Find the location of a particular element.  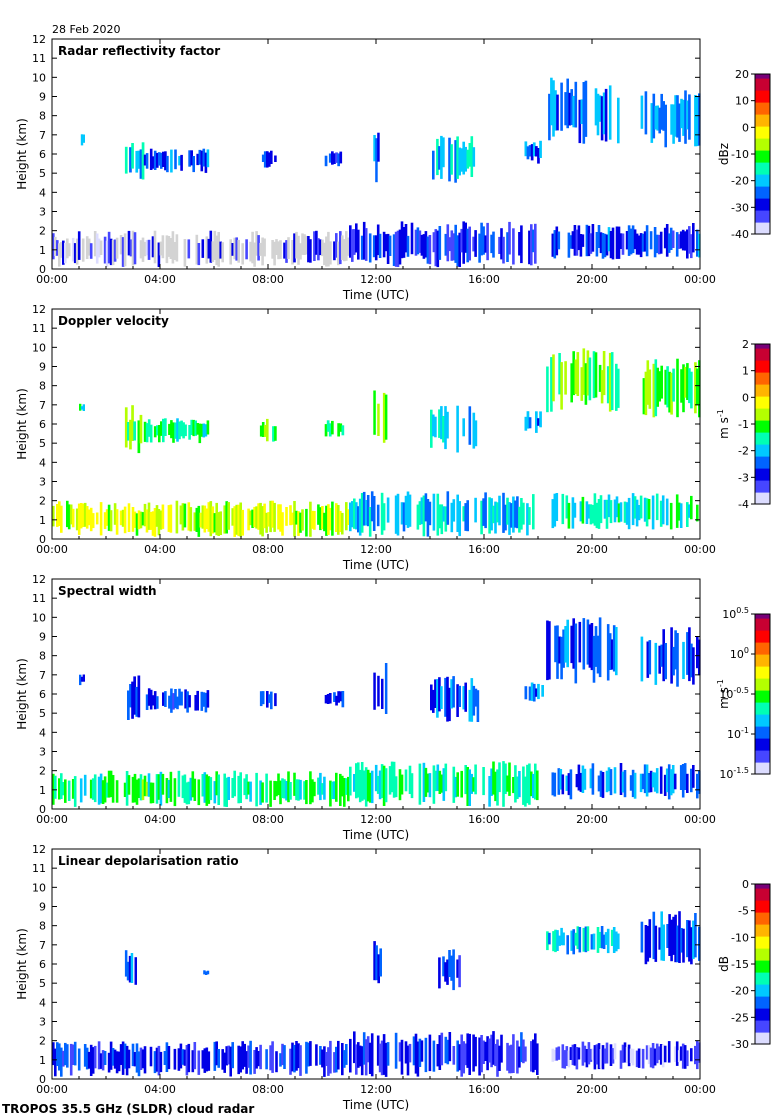

x-tick-label: 08:00 is located at coordinates (268, 819).